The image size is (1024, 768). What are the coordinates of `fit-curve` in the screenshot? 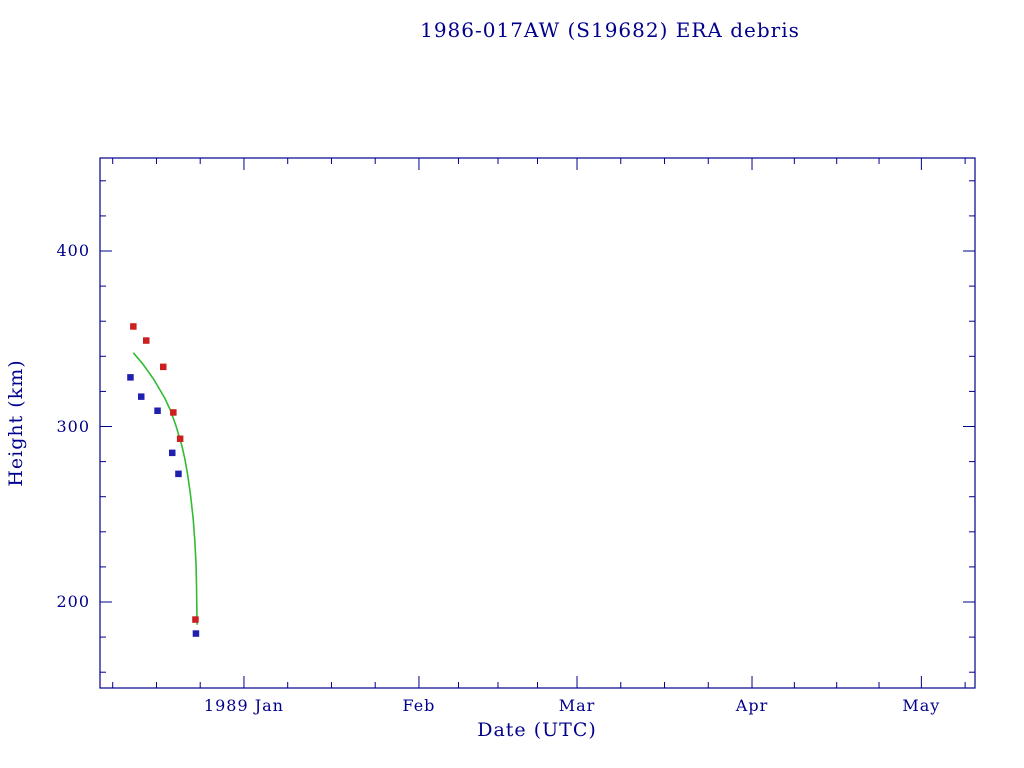 It's located at (165, 488).